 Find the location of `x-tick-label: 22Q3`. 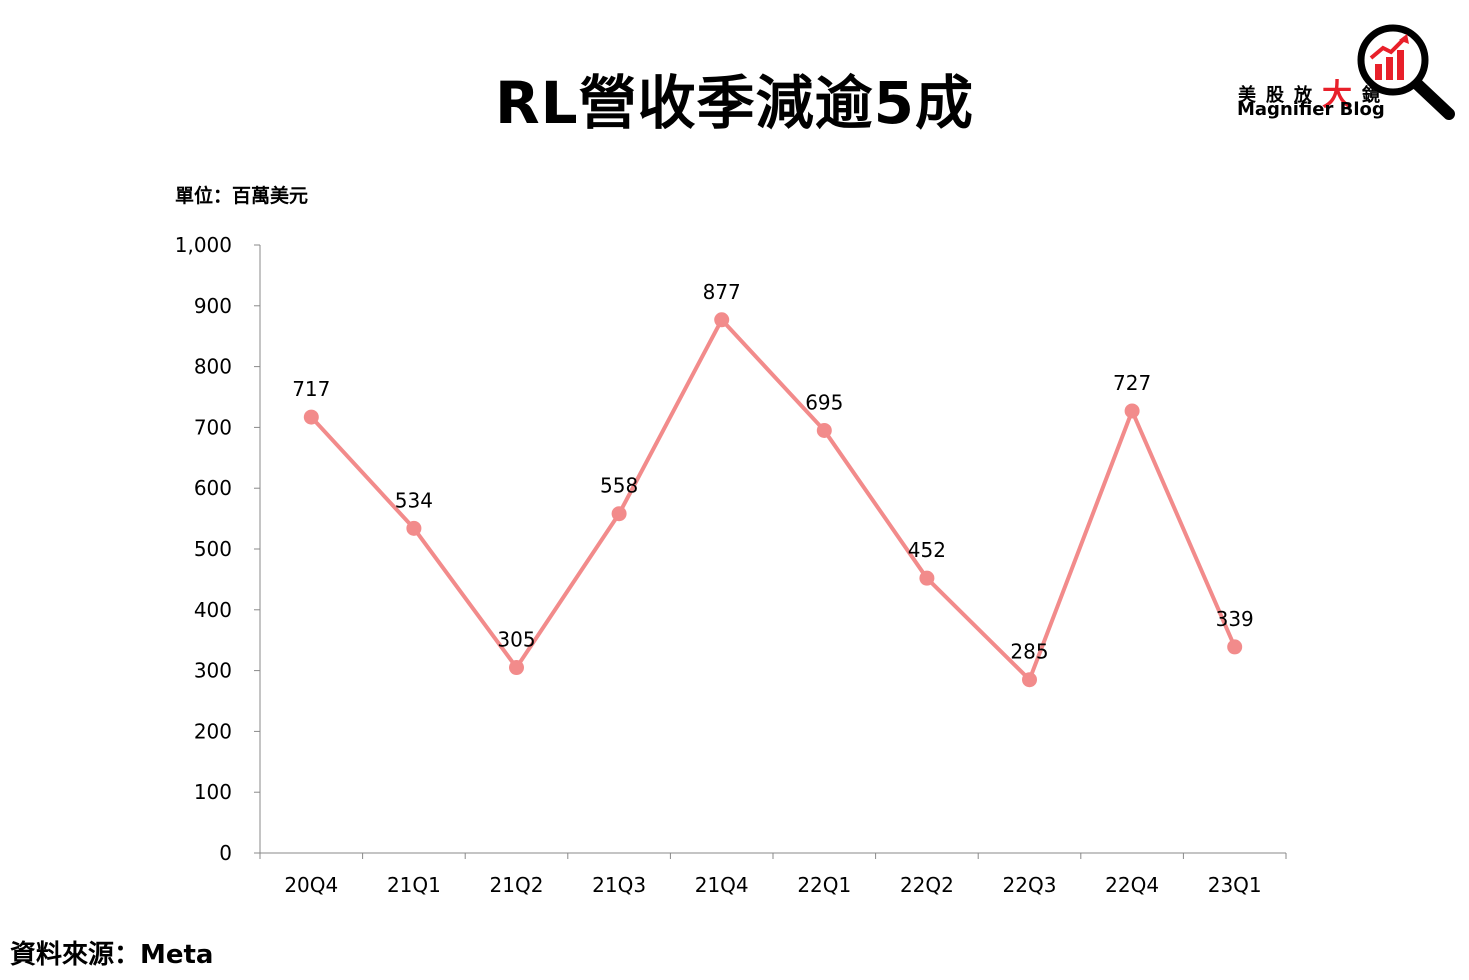

x-tick-label: 22Q3 is located at coordinates (1030, 885).